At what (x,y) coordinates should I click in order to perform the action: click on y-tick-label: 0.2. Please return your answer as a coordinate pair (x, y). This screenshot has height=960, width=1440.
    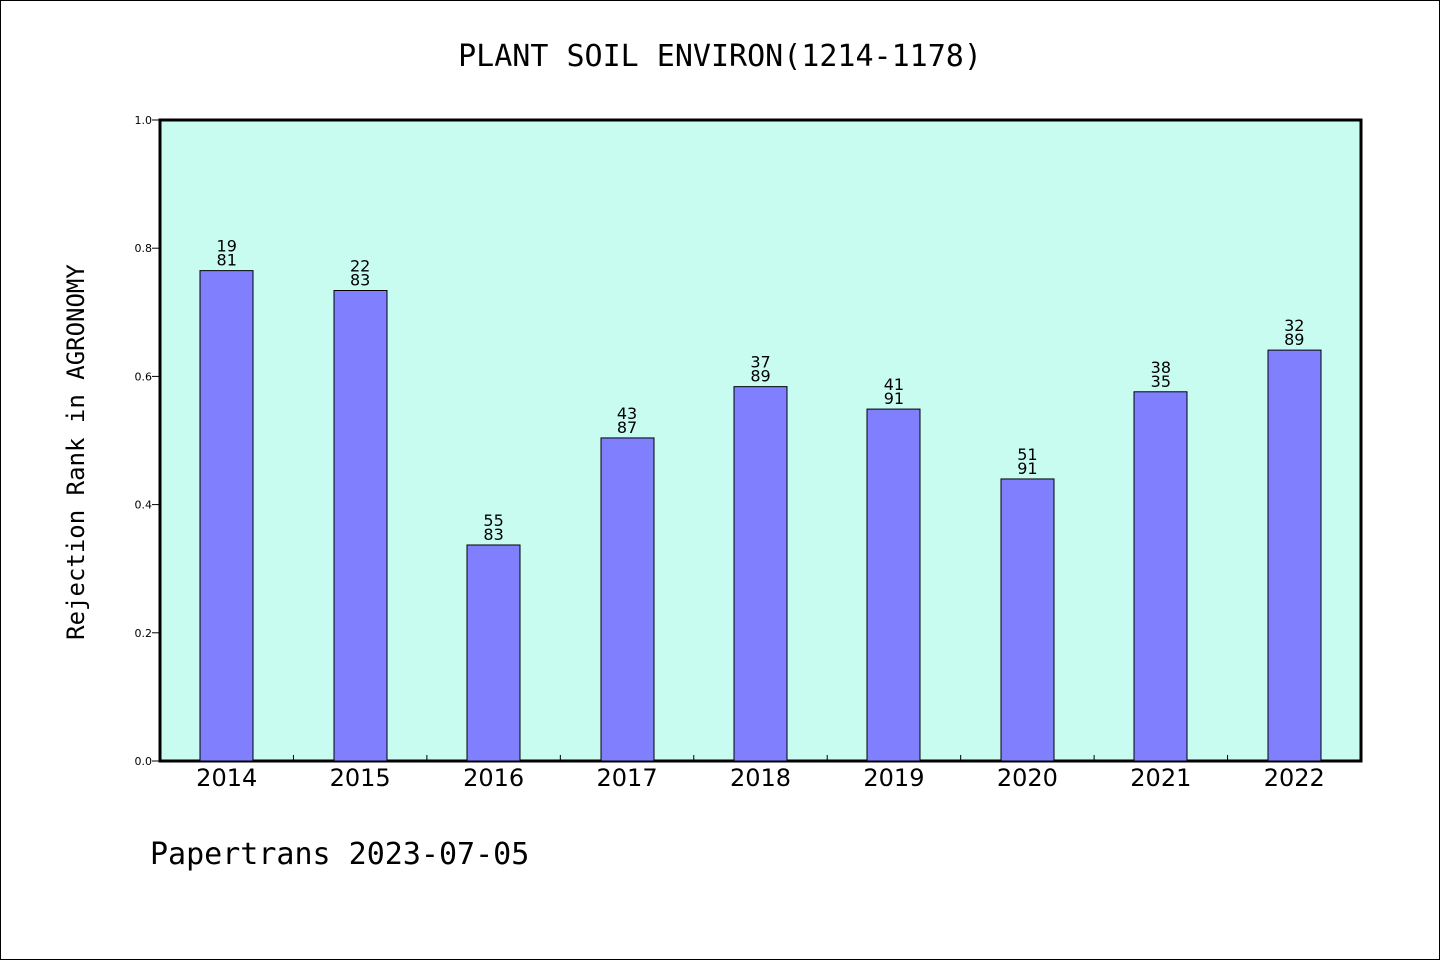
    Looking at the image, I should click on (144, 633).